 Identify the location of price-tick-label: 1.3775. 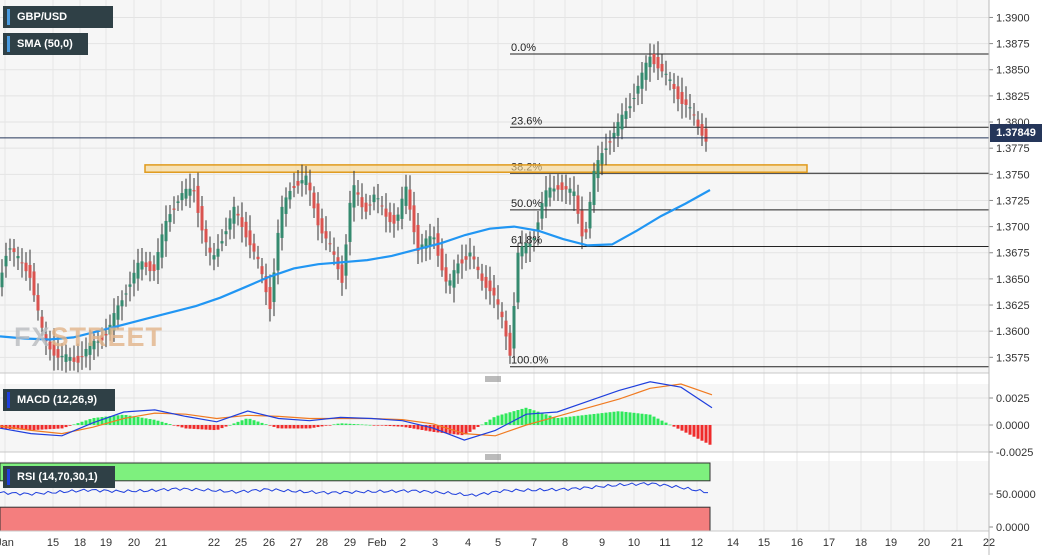
(1013, 149).